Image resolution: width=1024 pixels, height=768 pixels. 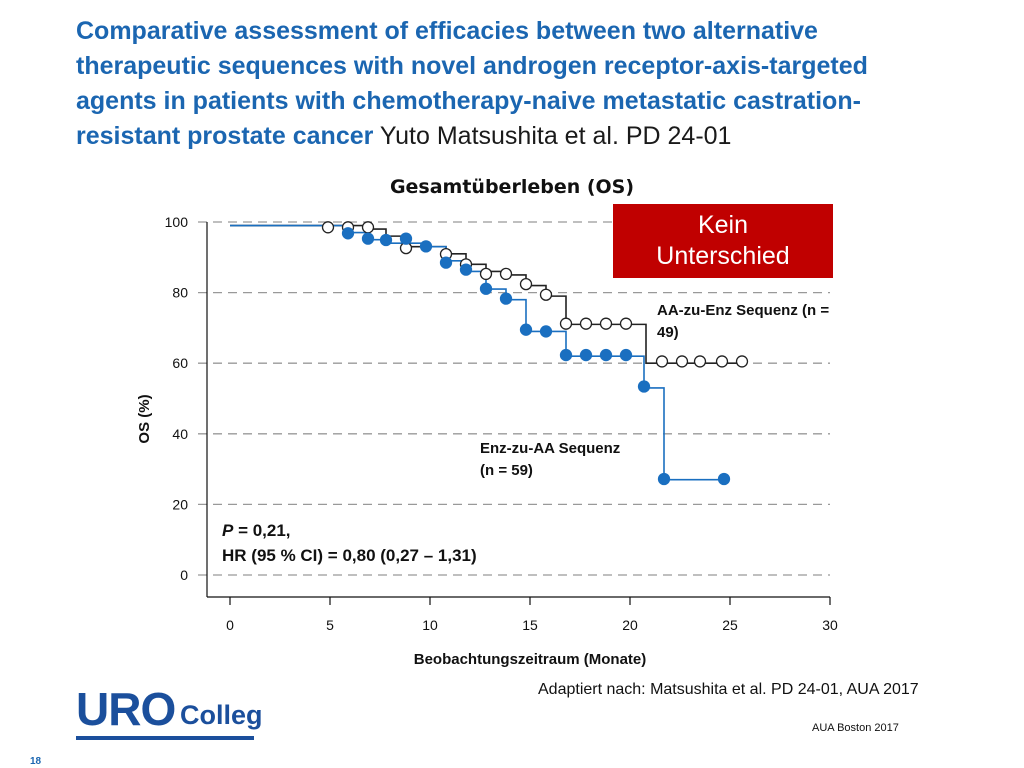 What do you see at coordinates (228, 530) in the screenshot?
I see `p-letter: P` at bounding box center [228, 530].